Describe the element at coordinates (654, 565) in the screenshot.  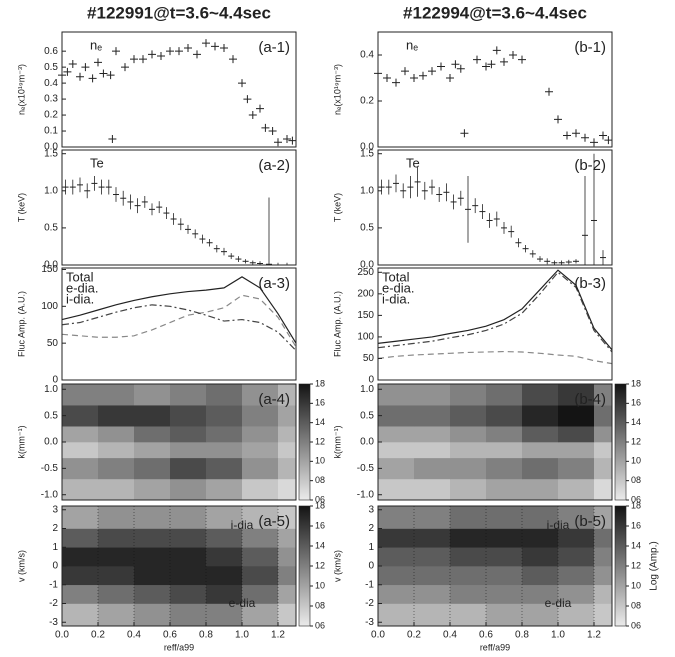
I see `colorbar-label: Log (Amp.)` at that location.